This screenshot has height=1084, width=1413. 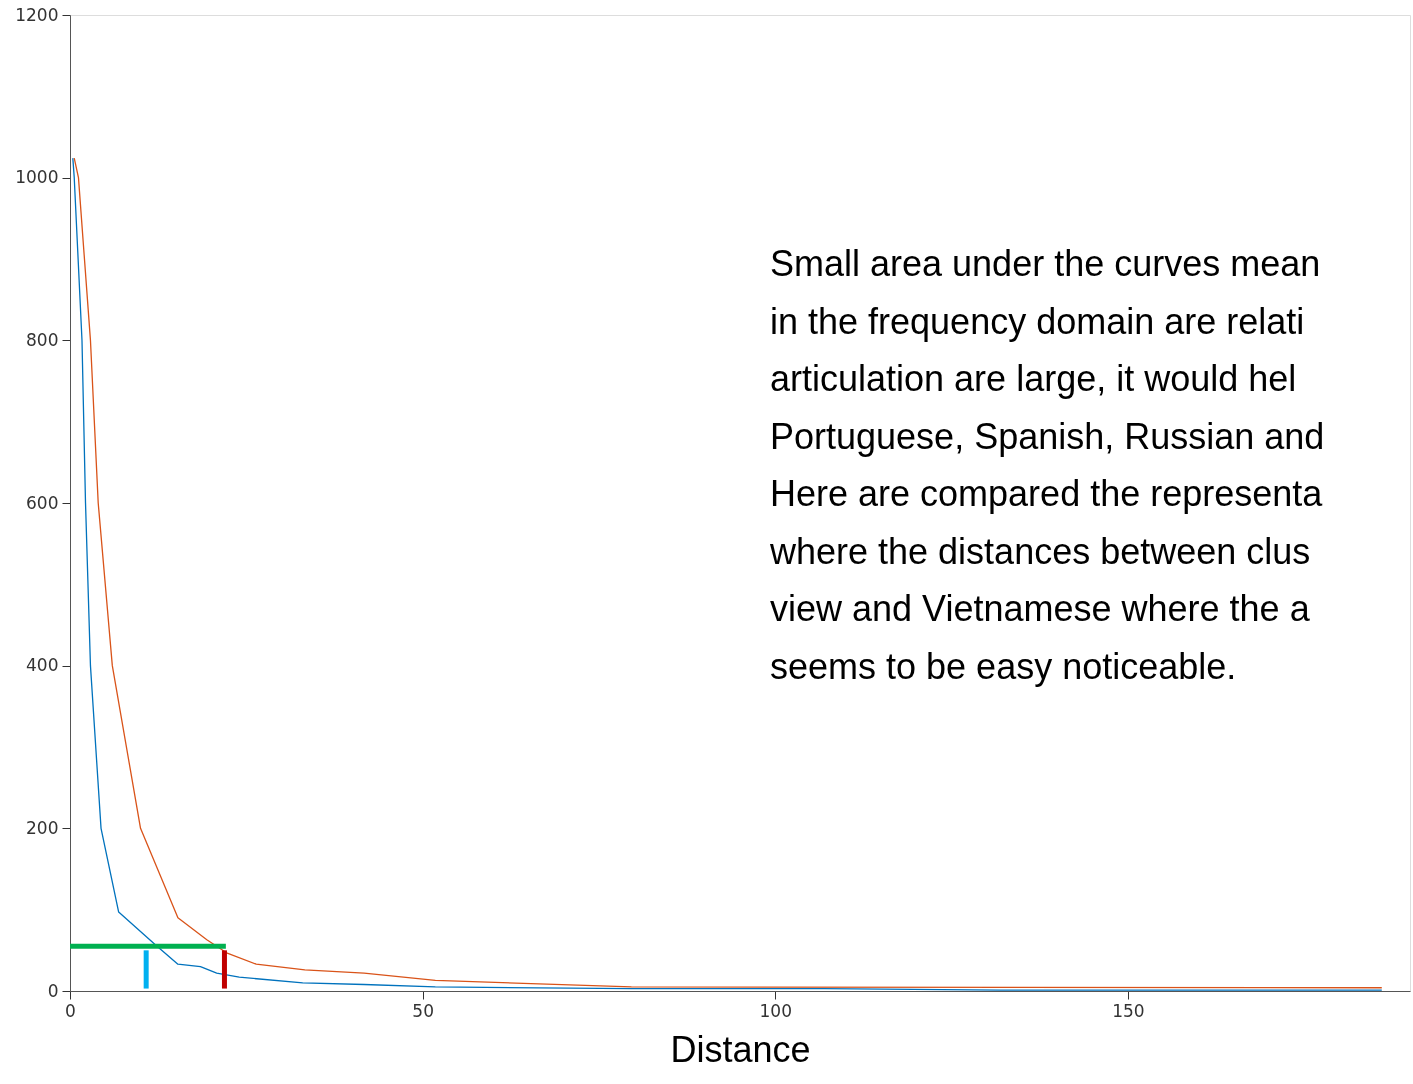 I want to click on annotation: view and Vietnamese where the a, so click(x=1040, y=608).